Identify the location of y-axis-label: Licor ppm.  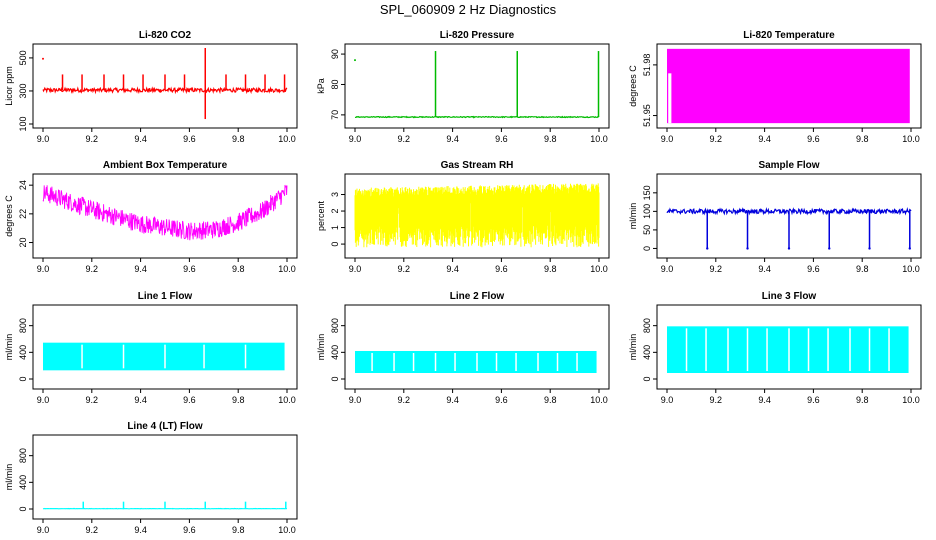
(9, 86).